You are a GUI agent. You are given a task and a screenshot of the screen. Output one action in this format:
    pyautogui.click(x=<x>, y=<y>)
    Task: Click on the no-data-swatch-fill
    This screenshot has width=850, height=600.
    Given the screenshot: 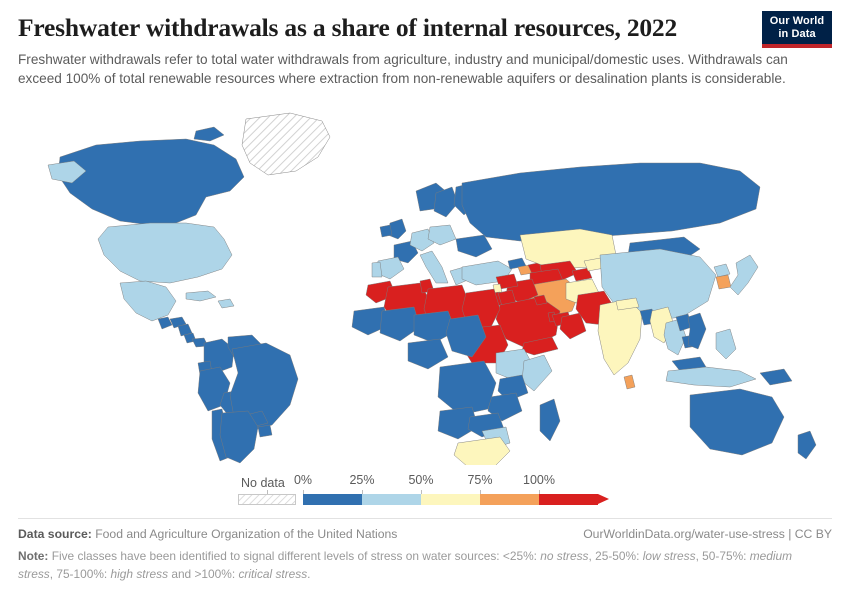 What is the action you would take?
    pyautogui.click(x=267, y=499)
    